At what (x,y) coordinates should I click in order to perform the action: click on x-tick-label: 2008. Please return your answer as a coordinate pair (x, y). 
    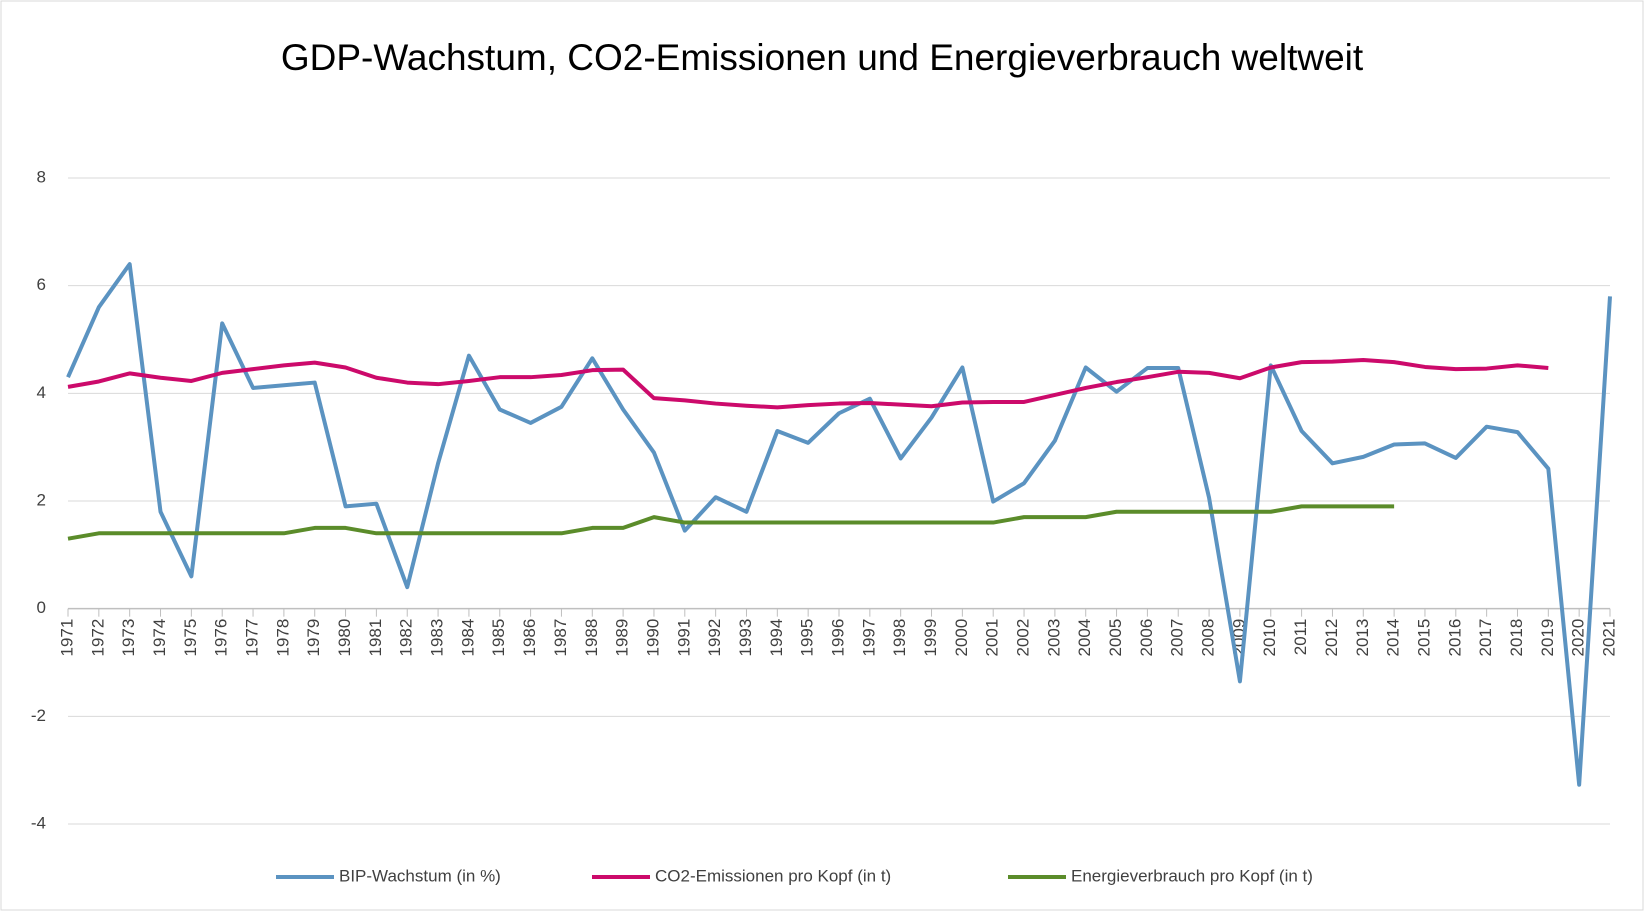
    Looking at the image, I should click on (1208, 638).